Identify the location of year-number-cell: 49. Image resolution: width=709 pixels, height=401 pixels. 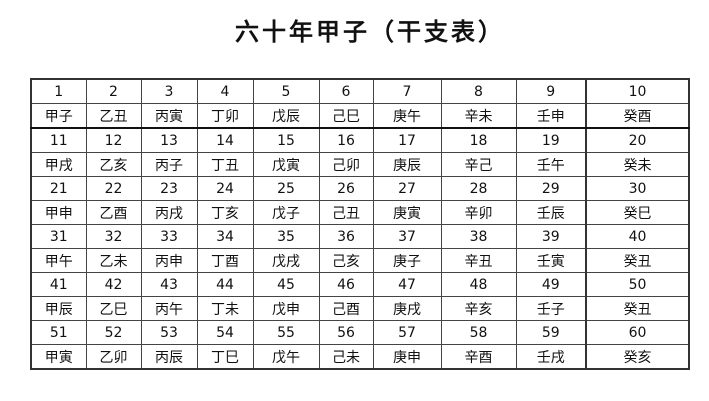
(551, 284).